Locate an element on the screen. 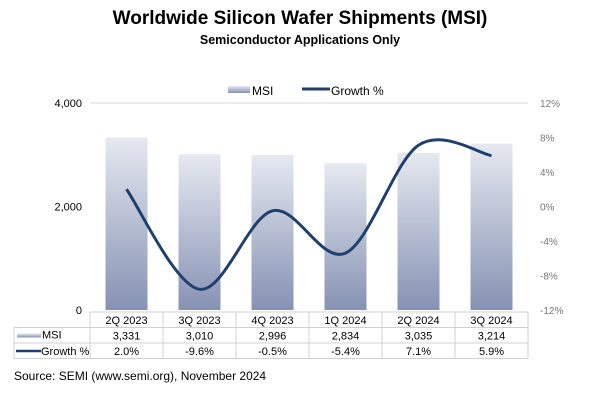 The height and width of the screenshot is (400, 600). msi-value: 3,214 is located at coordinates (492, 337).